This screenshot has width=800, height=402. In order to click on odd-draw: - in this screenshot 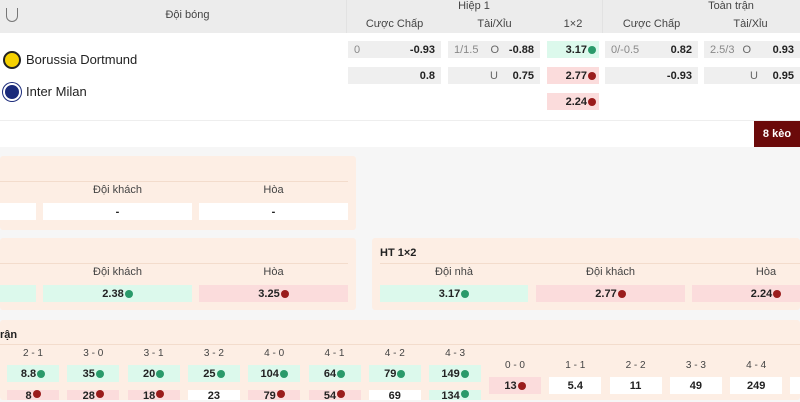, I will do `click(273, 211)`.